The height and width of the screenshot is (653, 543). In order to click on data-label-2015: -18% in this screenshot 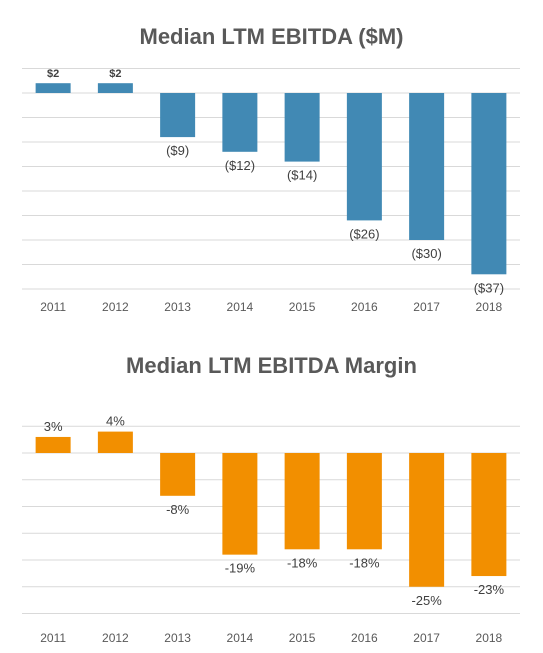, I will do `click(302, 562)`.